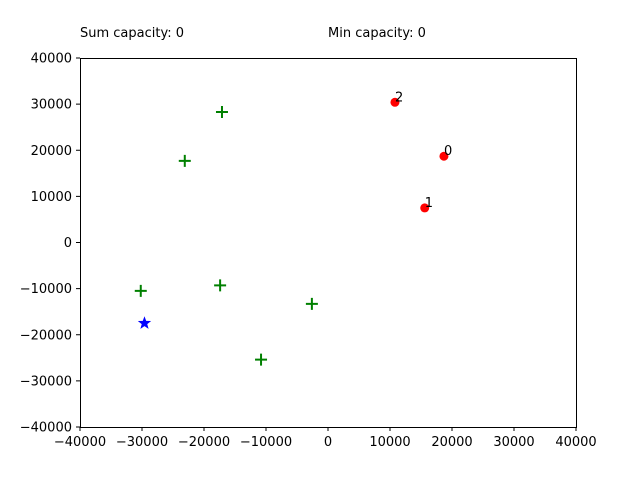 The image size is (640, 480). I want to click on y-tick-label: −20000, so click(46, 335).